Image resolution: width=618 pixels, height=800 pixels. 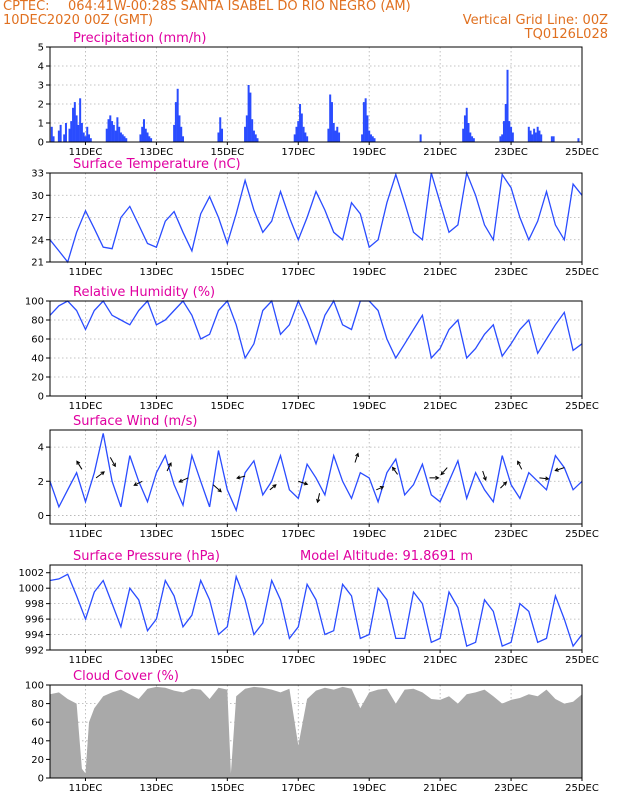 I want to click on pres-xtick-label: 21DEC, so click(x=440, y=660).